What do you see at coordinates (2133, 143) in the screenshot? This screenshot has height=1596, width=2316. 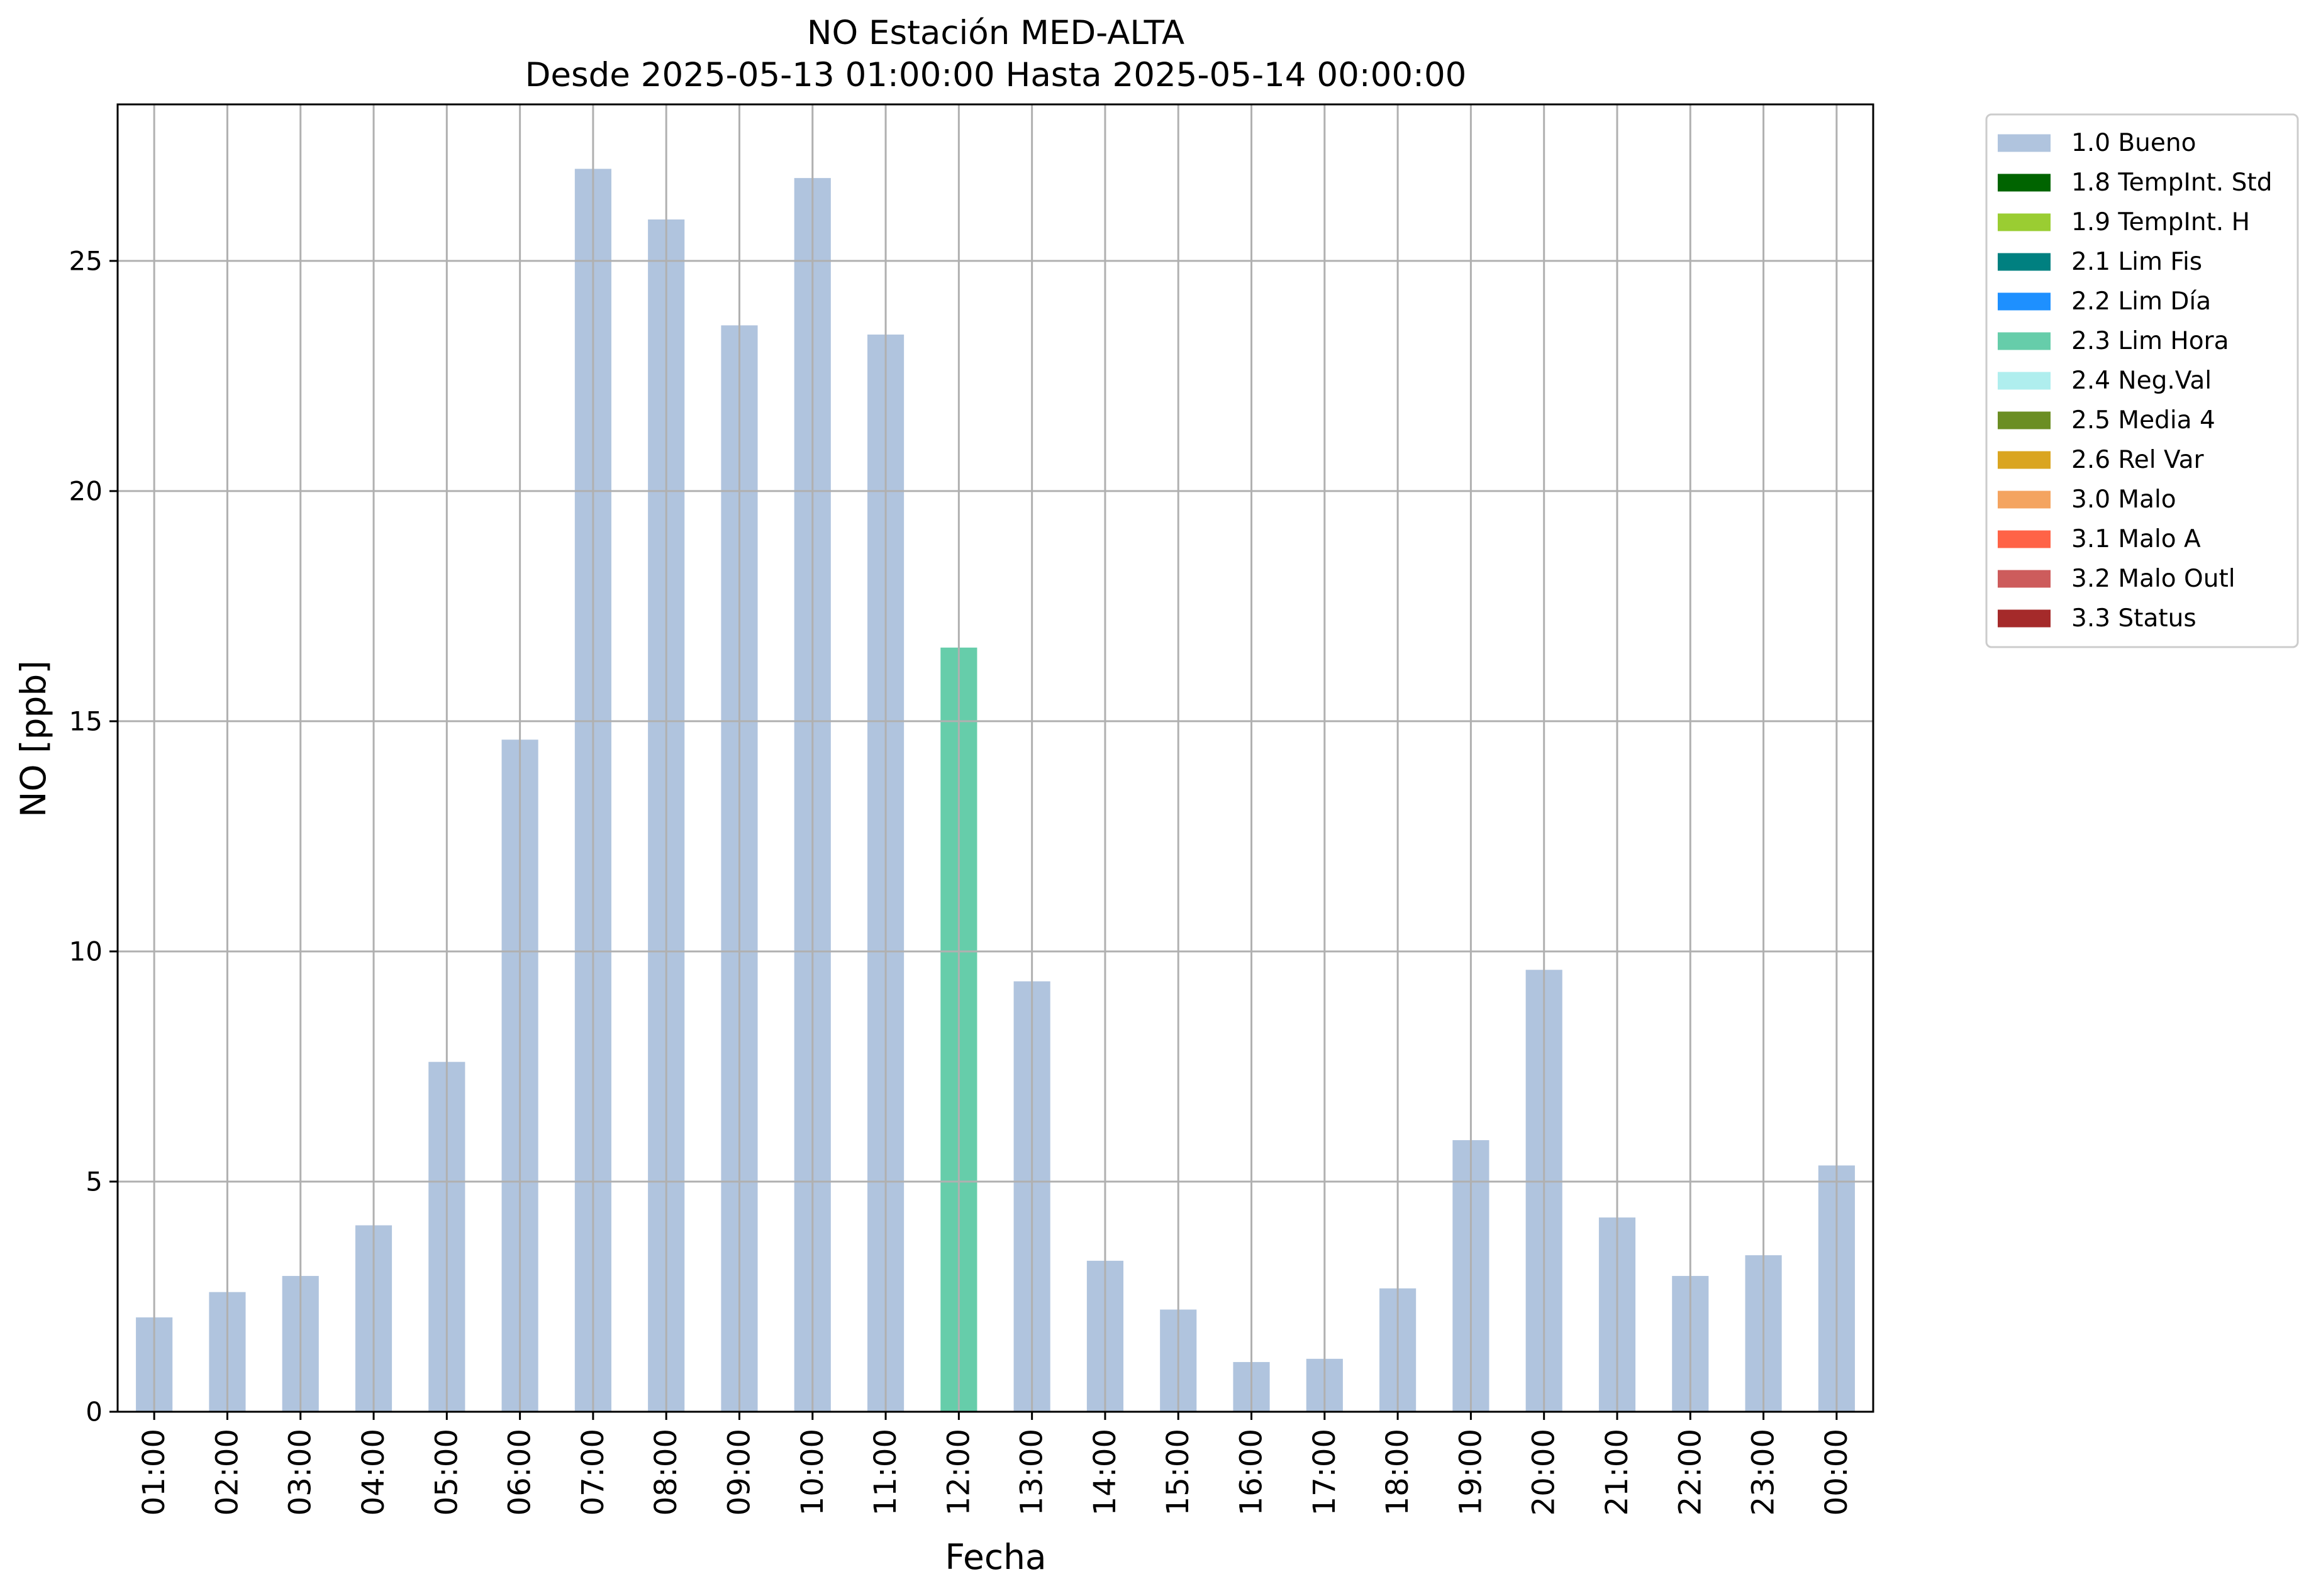 I see `legend-label: 1.0 Bueno` at bounding box center [2133, 143].